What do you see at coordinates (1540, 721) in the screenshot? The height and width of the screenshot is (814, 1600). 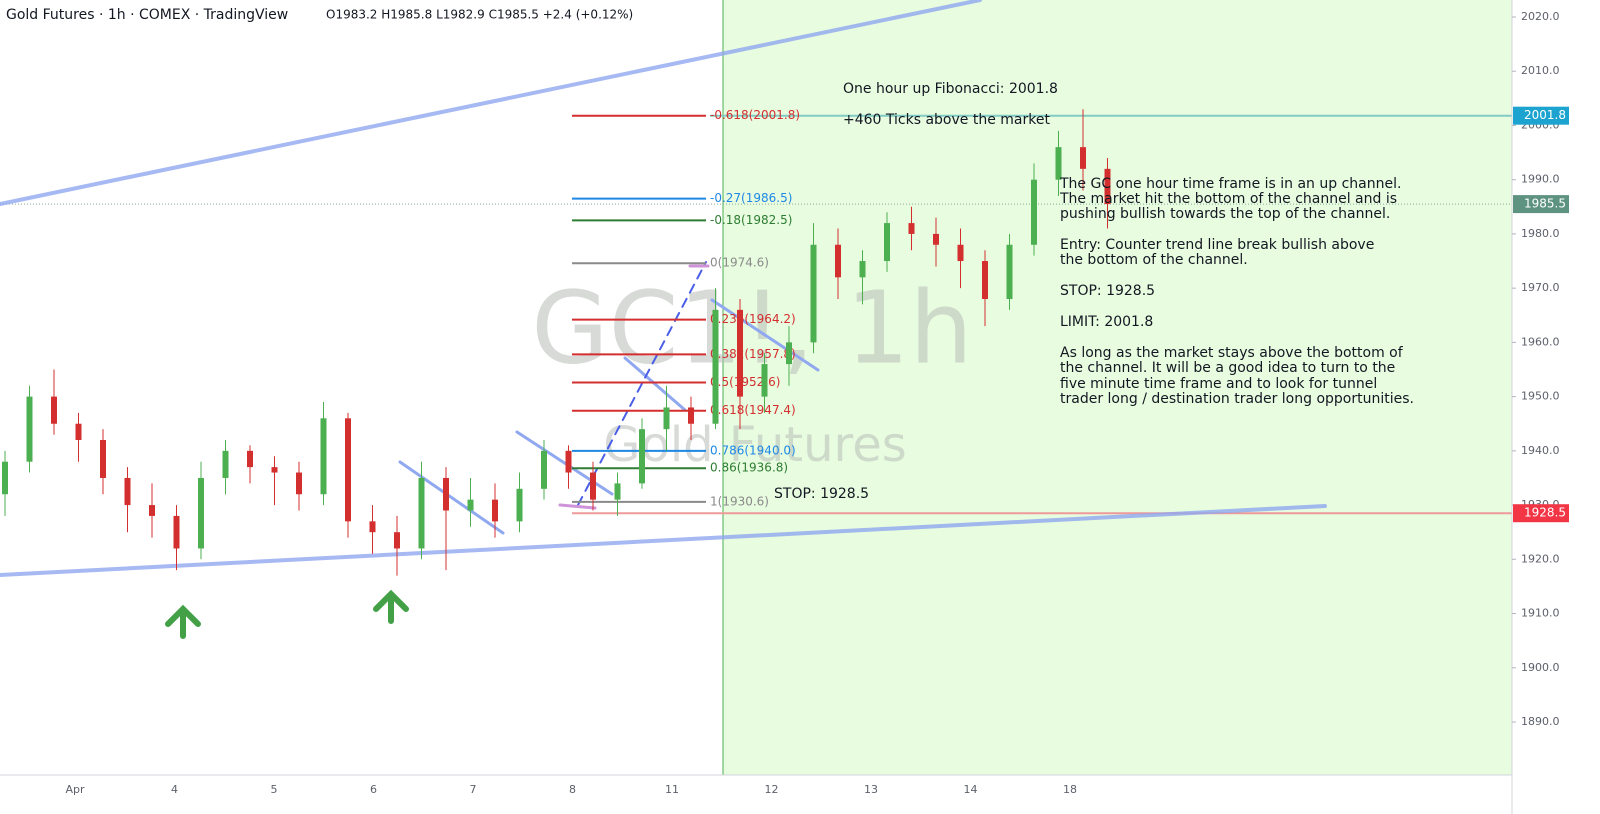 I see `y-tick-label: 1890.0` at bounding box center [1540, 721].